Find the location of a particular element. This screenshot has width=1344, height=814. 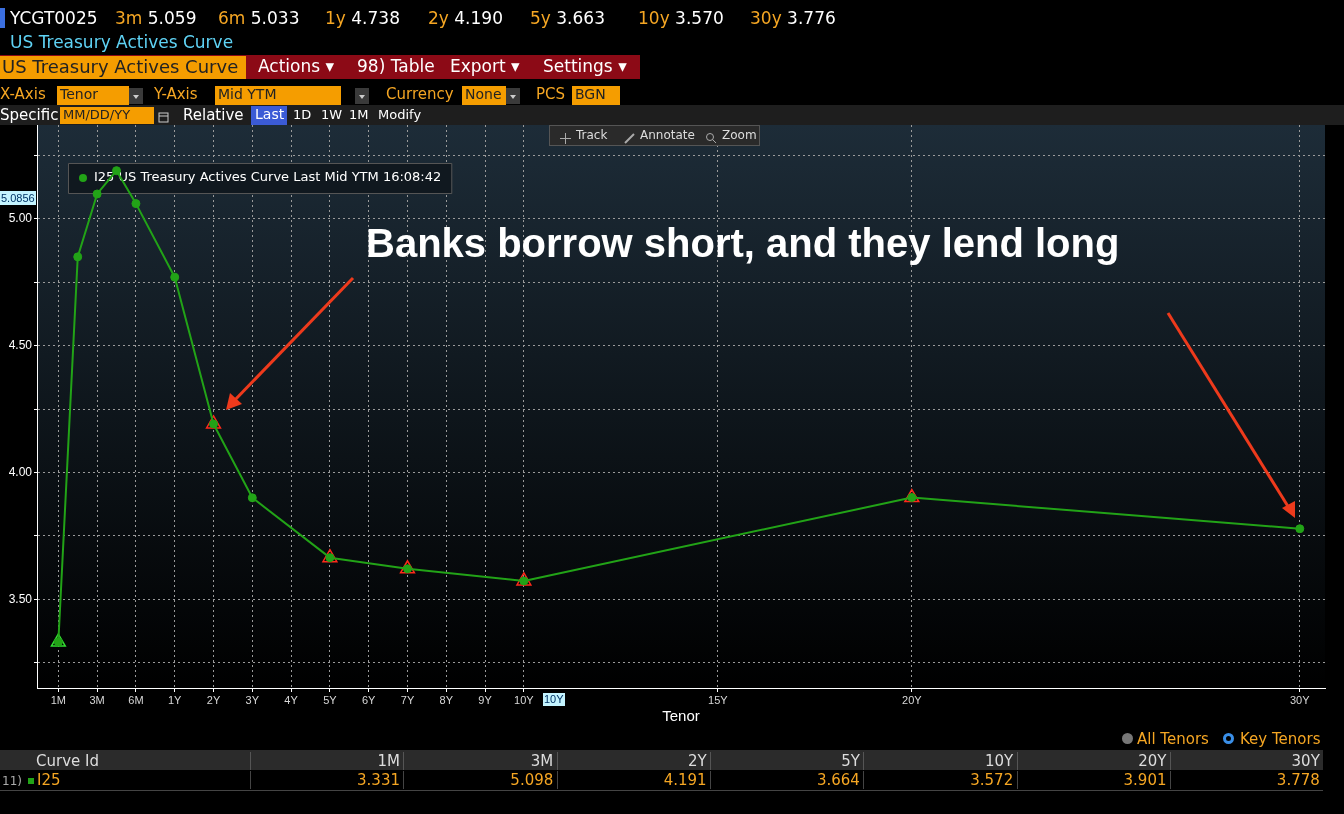

text: 4.191 is located at coordinates (631, 780).